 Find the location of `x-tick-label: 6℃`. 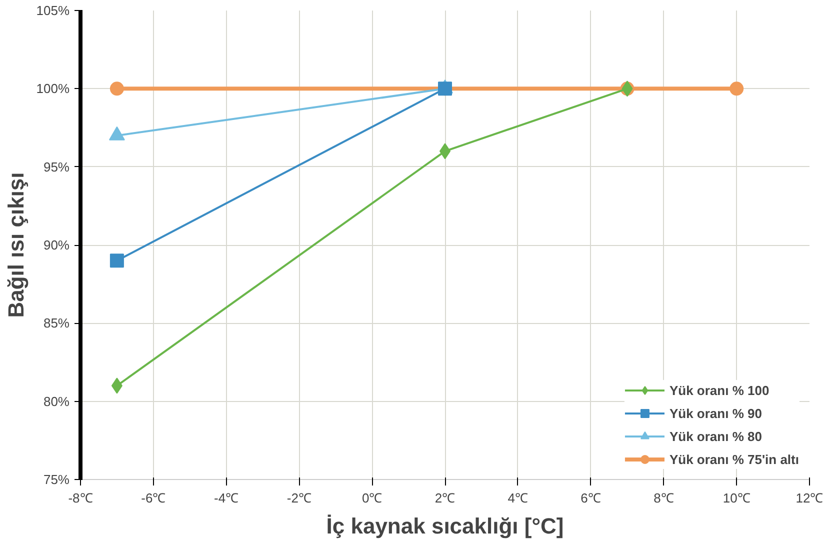

x-tick-label: 6℃ is located at coordinates (590, 498).